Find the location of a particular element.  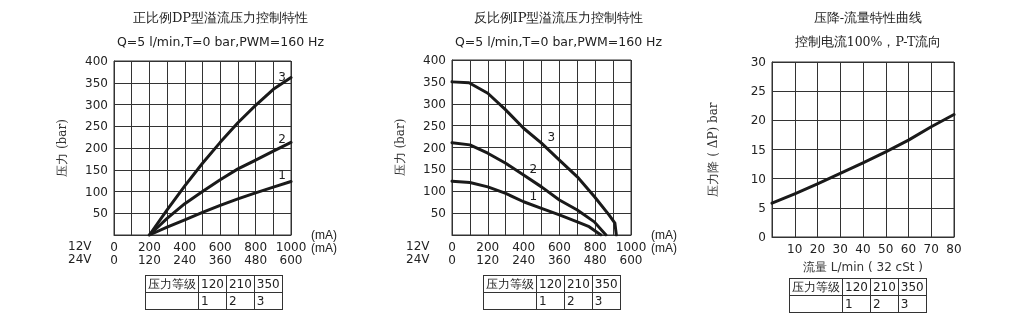

x-tick-label: 30 is located at coordinates (840, 249).